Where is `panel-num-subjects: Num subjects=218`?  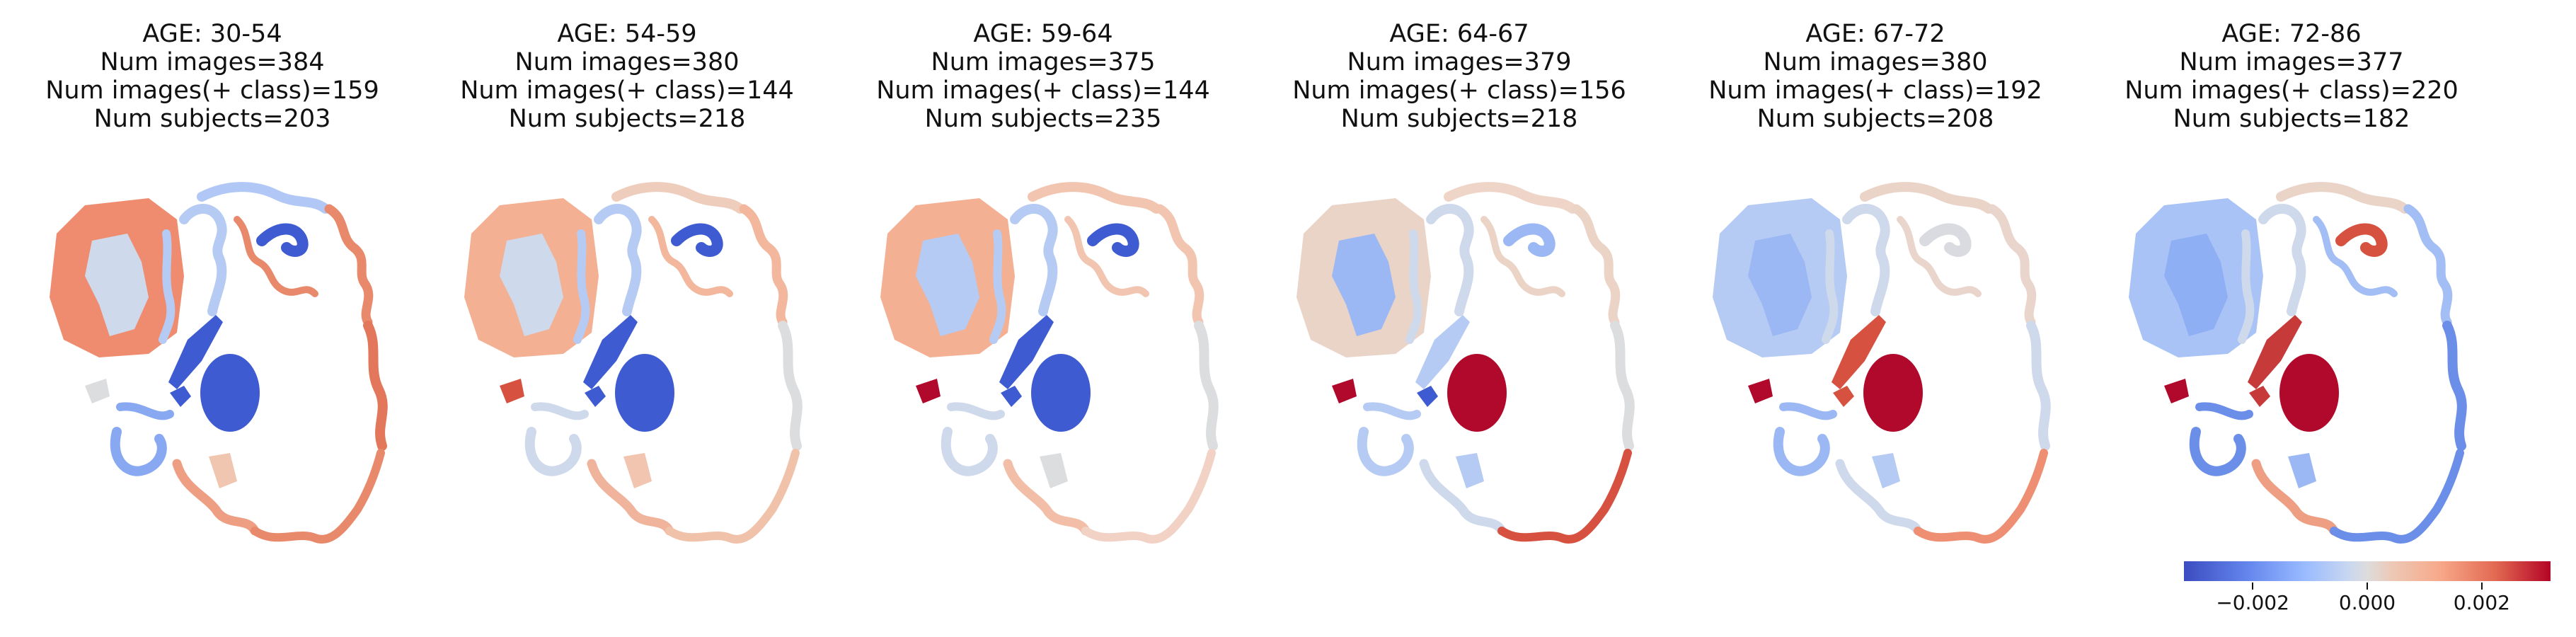
panel-num-subjects: Num subjects=218 is located at coordinates (1459, 119).